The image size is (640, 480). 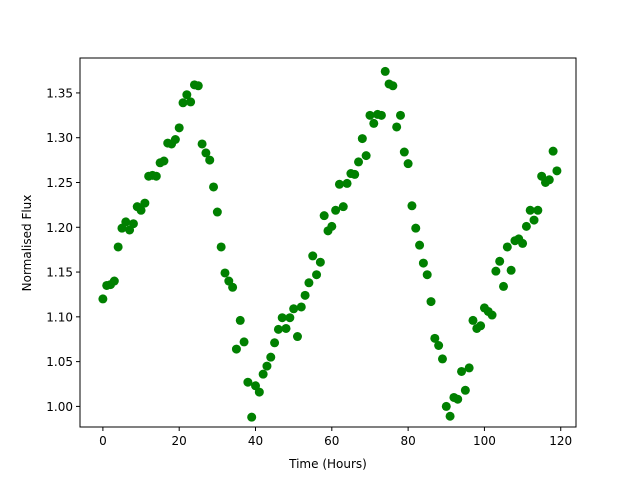 I want to click on y-tick-label: 1.30, so click(x=59, y=138).